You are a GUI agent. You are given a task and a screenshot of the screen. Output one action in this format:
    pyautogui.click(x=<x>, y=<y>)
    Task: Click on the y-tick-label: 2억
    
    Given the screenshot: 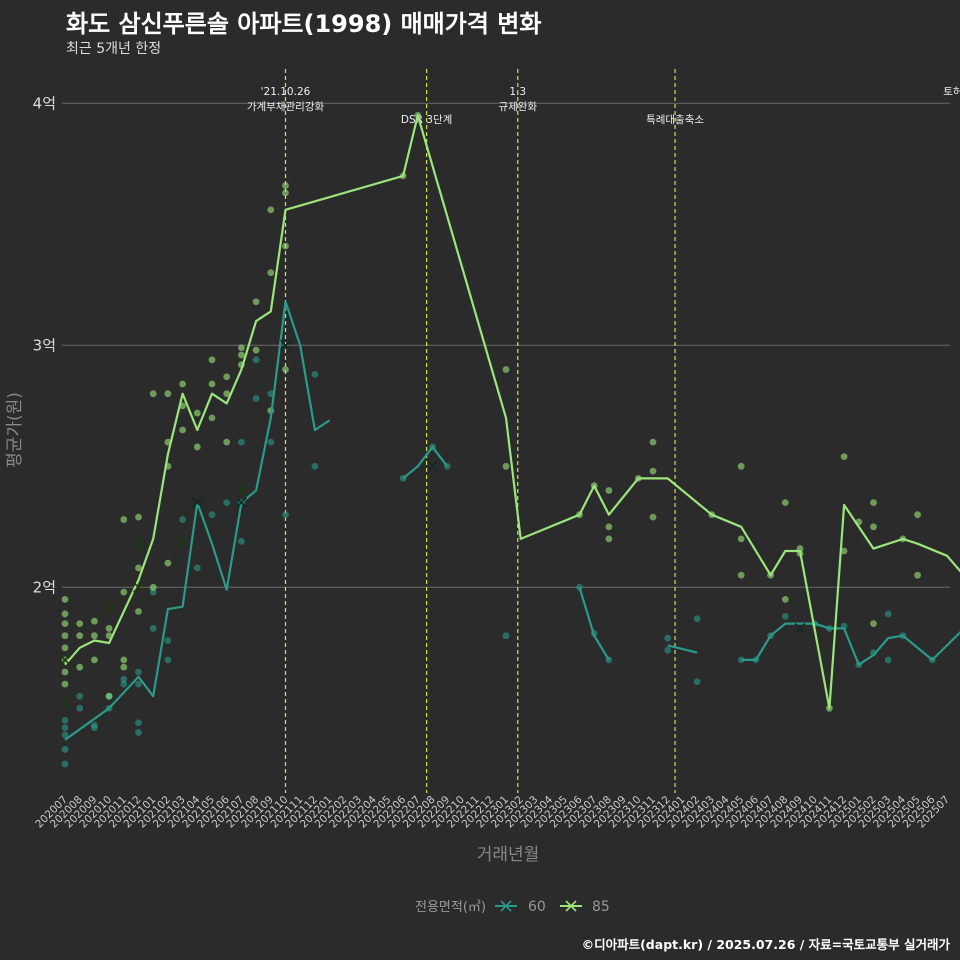 What is the action you would take?
    pyautogui.click(x=44, y=587)
    